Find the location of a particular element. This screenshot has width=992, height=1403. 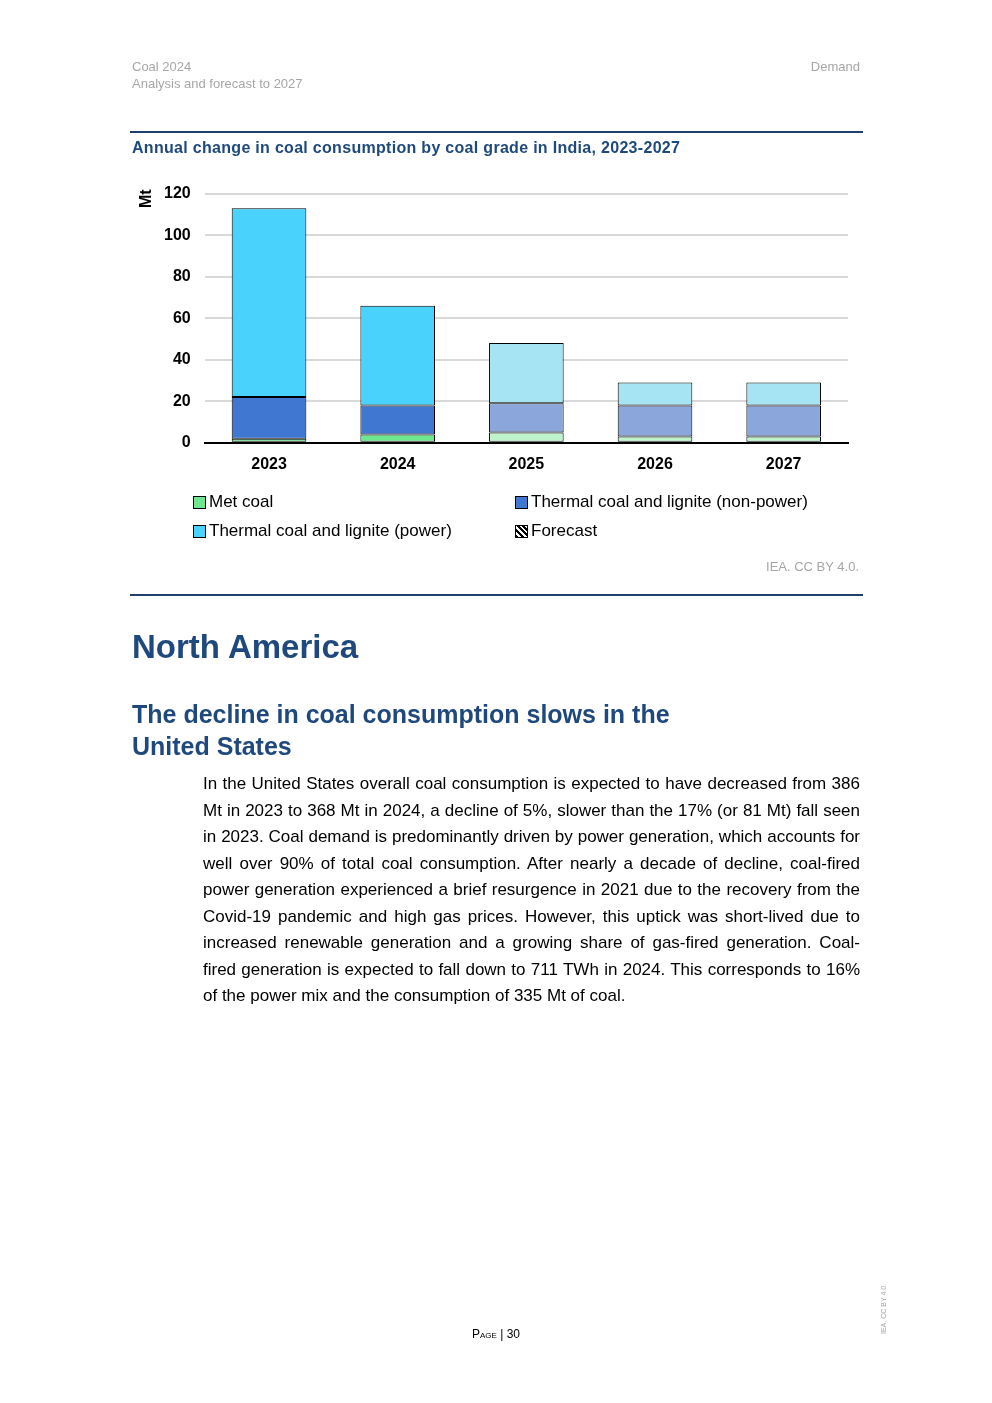

y-tick-label: 0 is located at coordinates (186, 442).